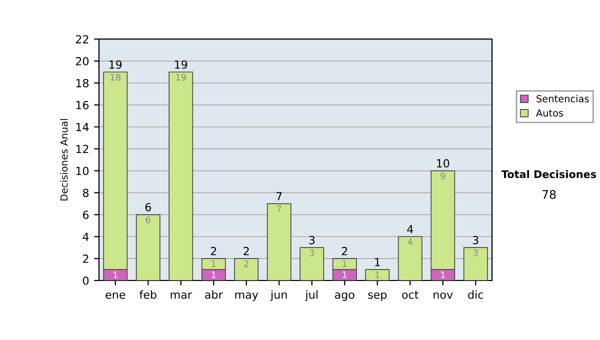  Describe the element at coordinates (82, 127) in the screenshot. I see `y-tick-label: 14` at that location.